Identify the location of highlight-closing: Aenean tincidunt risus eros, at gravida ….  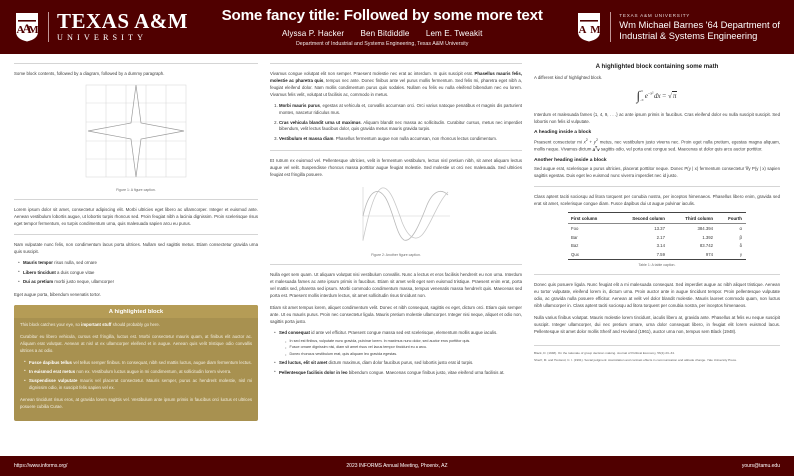
(136, 403).